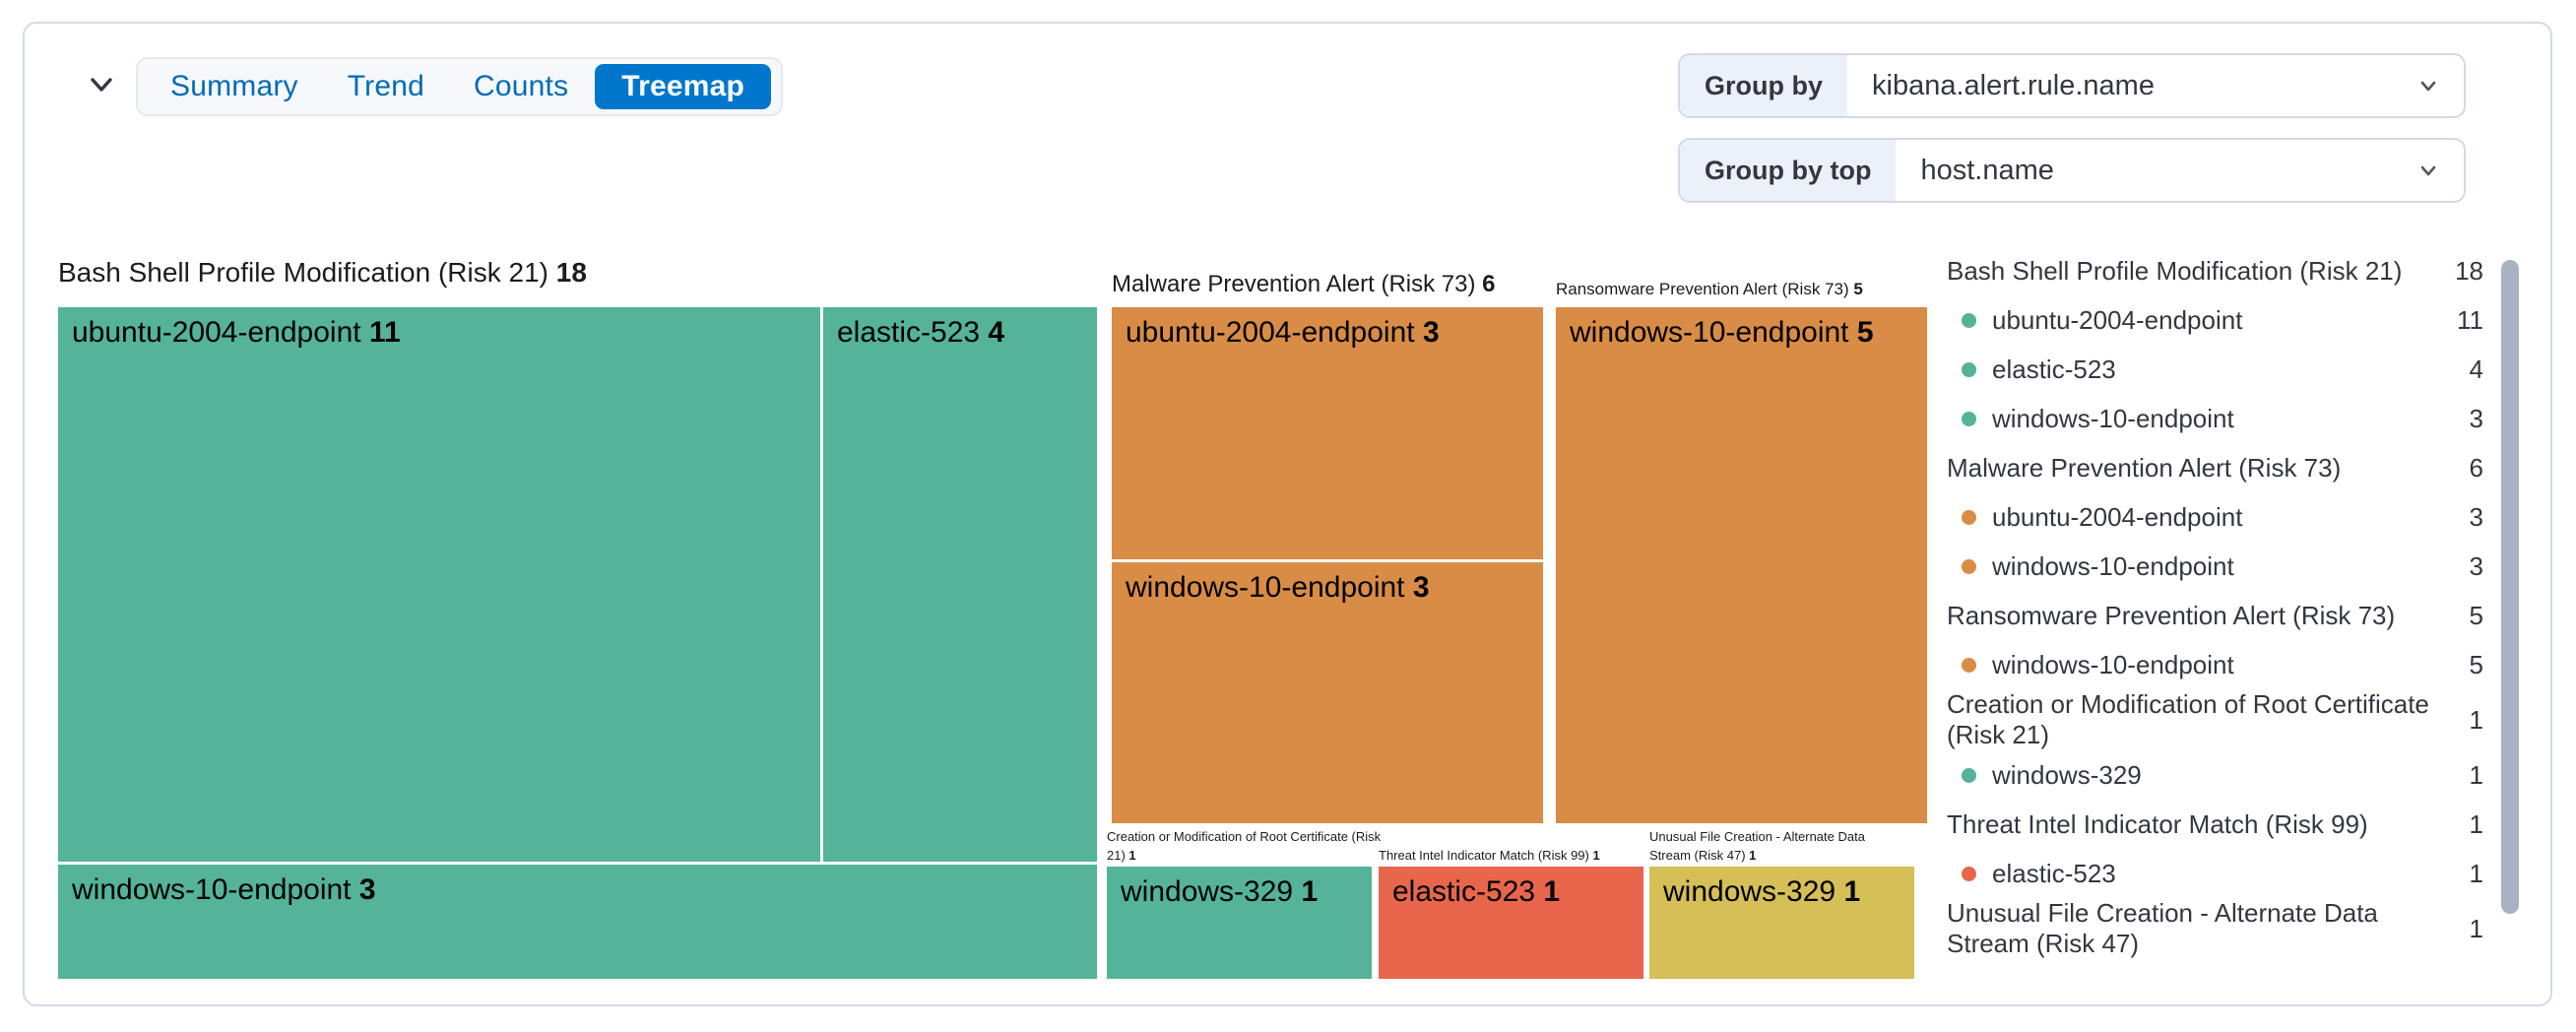  What do you see at coordinates (2510, 587) in the screenshot?
I see `legend-scrollbar-thumb` at bounding box center [2510, 587].